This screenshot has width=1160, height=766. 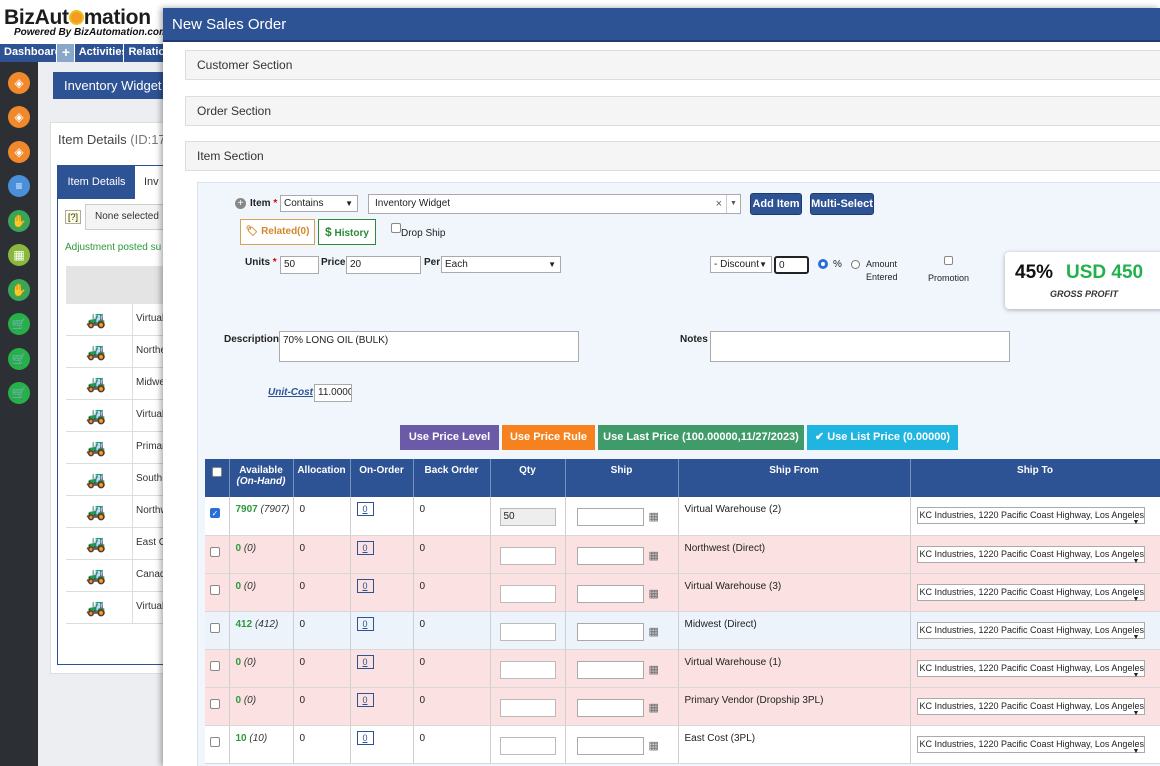 What do you see at coordinates (672, 65) in the screenshot?
I see `customer-section: Customer Section` at bounding box center [672, 65].